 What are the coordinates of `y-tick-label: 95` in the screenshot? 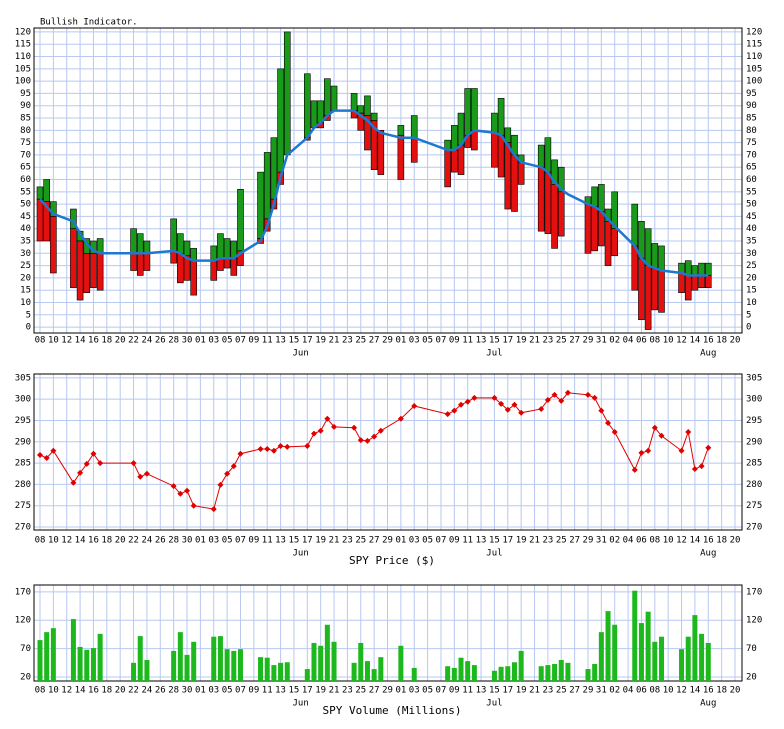 It's located at (25, 94).